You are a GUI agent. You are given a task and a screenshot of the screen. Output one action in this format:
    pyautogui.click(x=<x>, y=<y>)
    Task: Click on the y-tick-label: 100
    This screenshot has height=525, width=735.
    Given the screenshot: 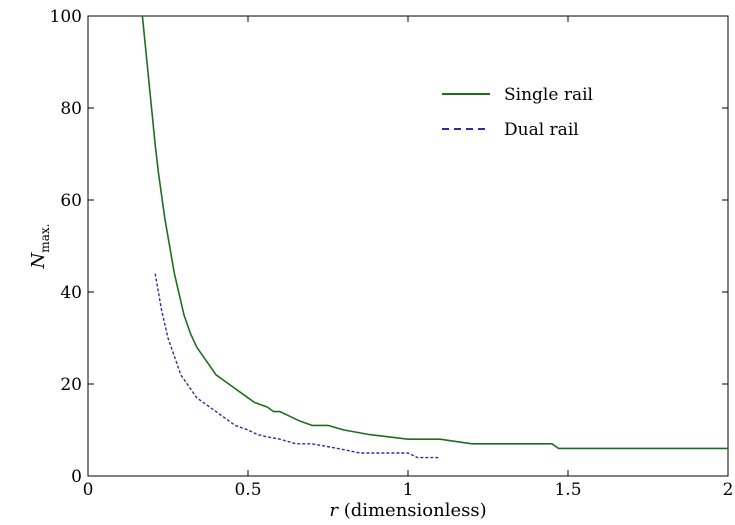 What is the action you would take?
    pyautogui.click(x=66, y=17)
    